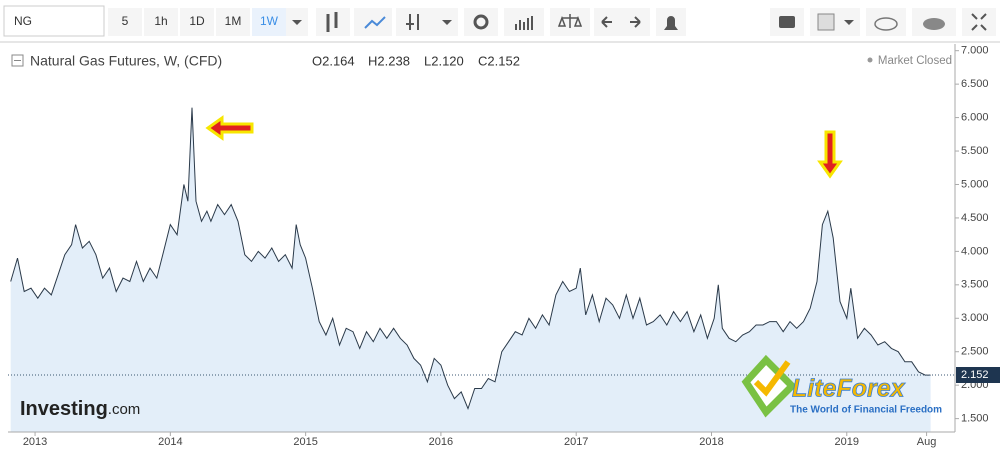 The height and width of the screenshot is (464, 1000). Describe the element at coordinates (975, 285) in the screenshot. I see `y-tick-label: 3.500` at that location.